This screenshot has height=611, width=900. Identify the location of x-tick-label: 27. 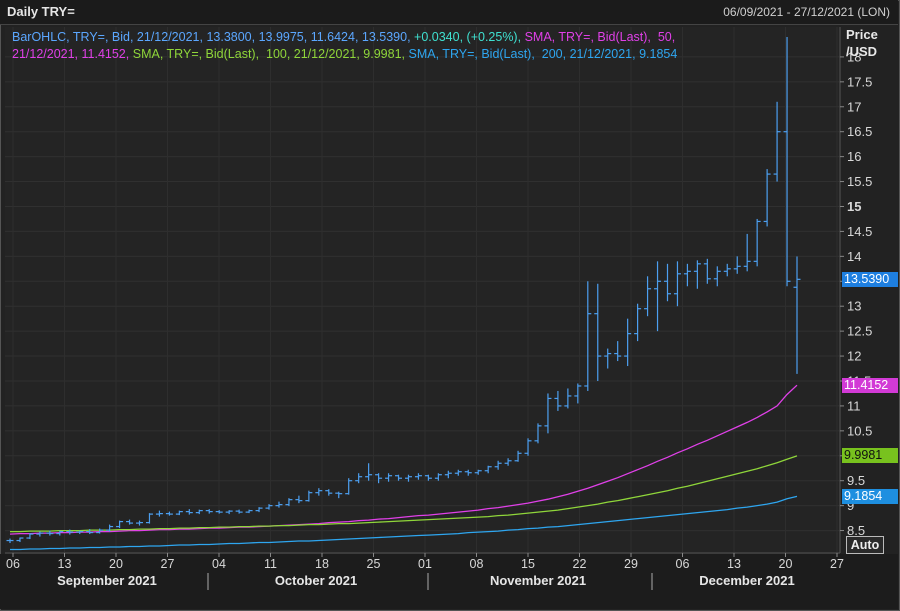
(168, 564).